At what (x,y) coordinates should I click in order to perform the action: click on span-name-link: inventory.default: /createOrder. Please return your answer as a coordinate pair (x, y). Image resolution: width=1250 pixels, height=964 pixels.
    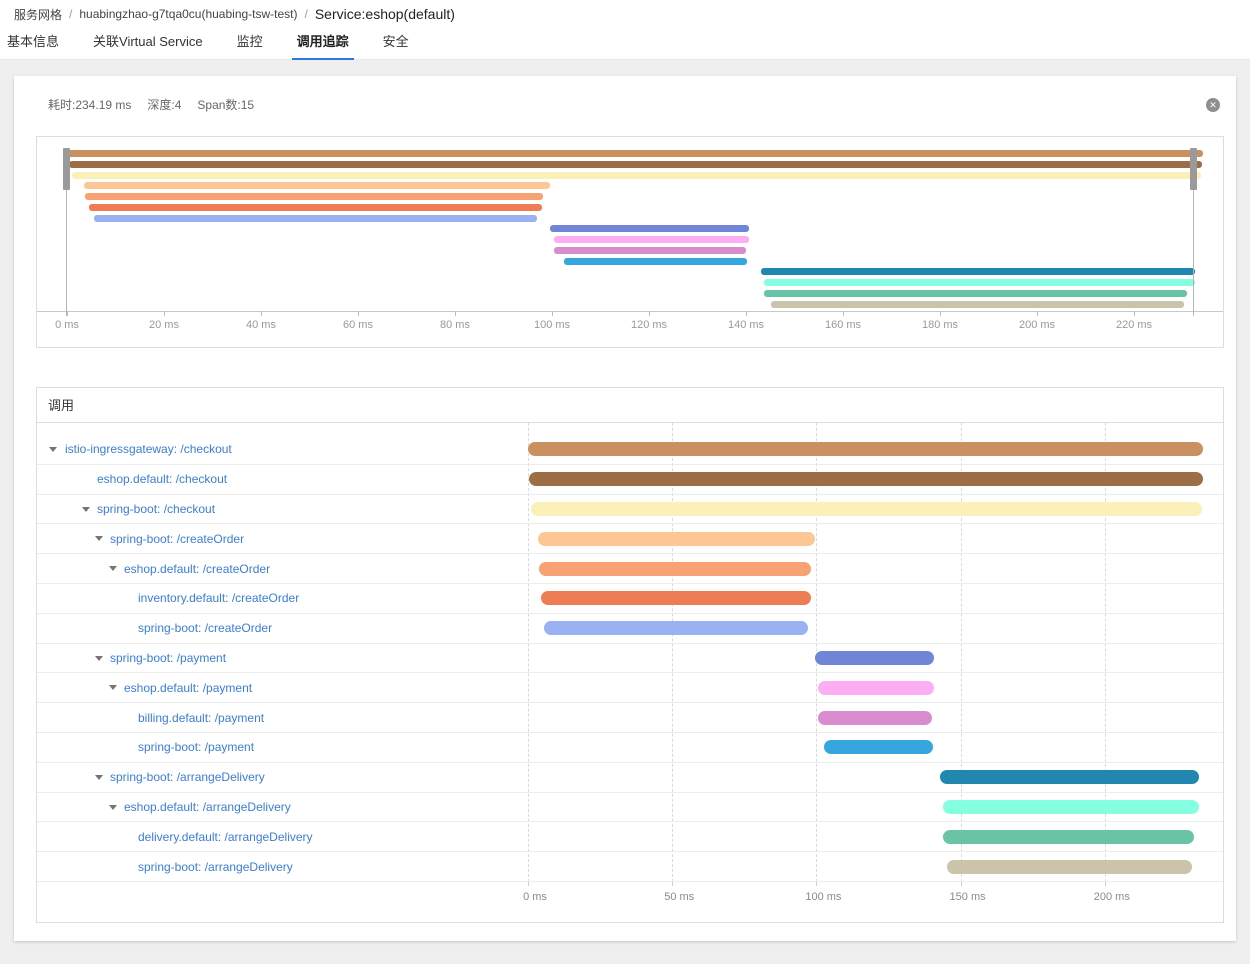
    Looking at the image, I should click on (219, 598).